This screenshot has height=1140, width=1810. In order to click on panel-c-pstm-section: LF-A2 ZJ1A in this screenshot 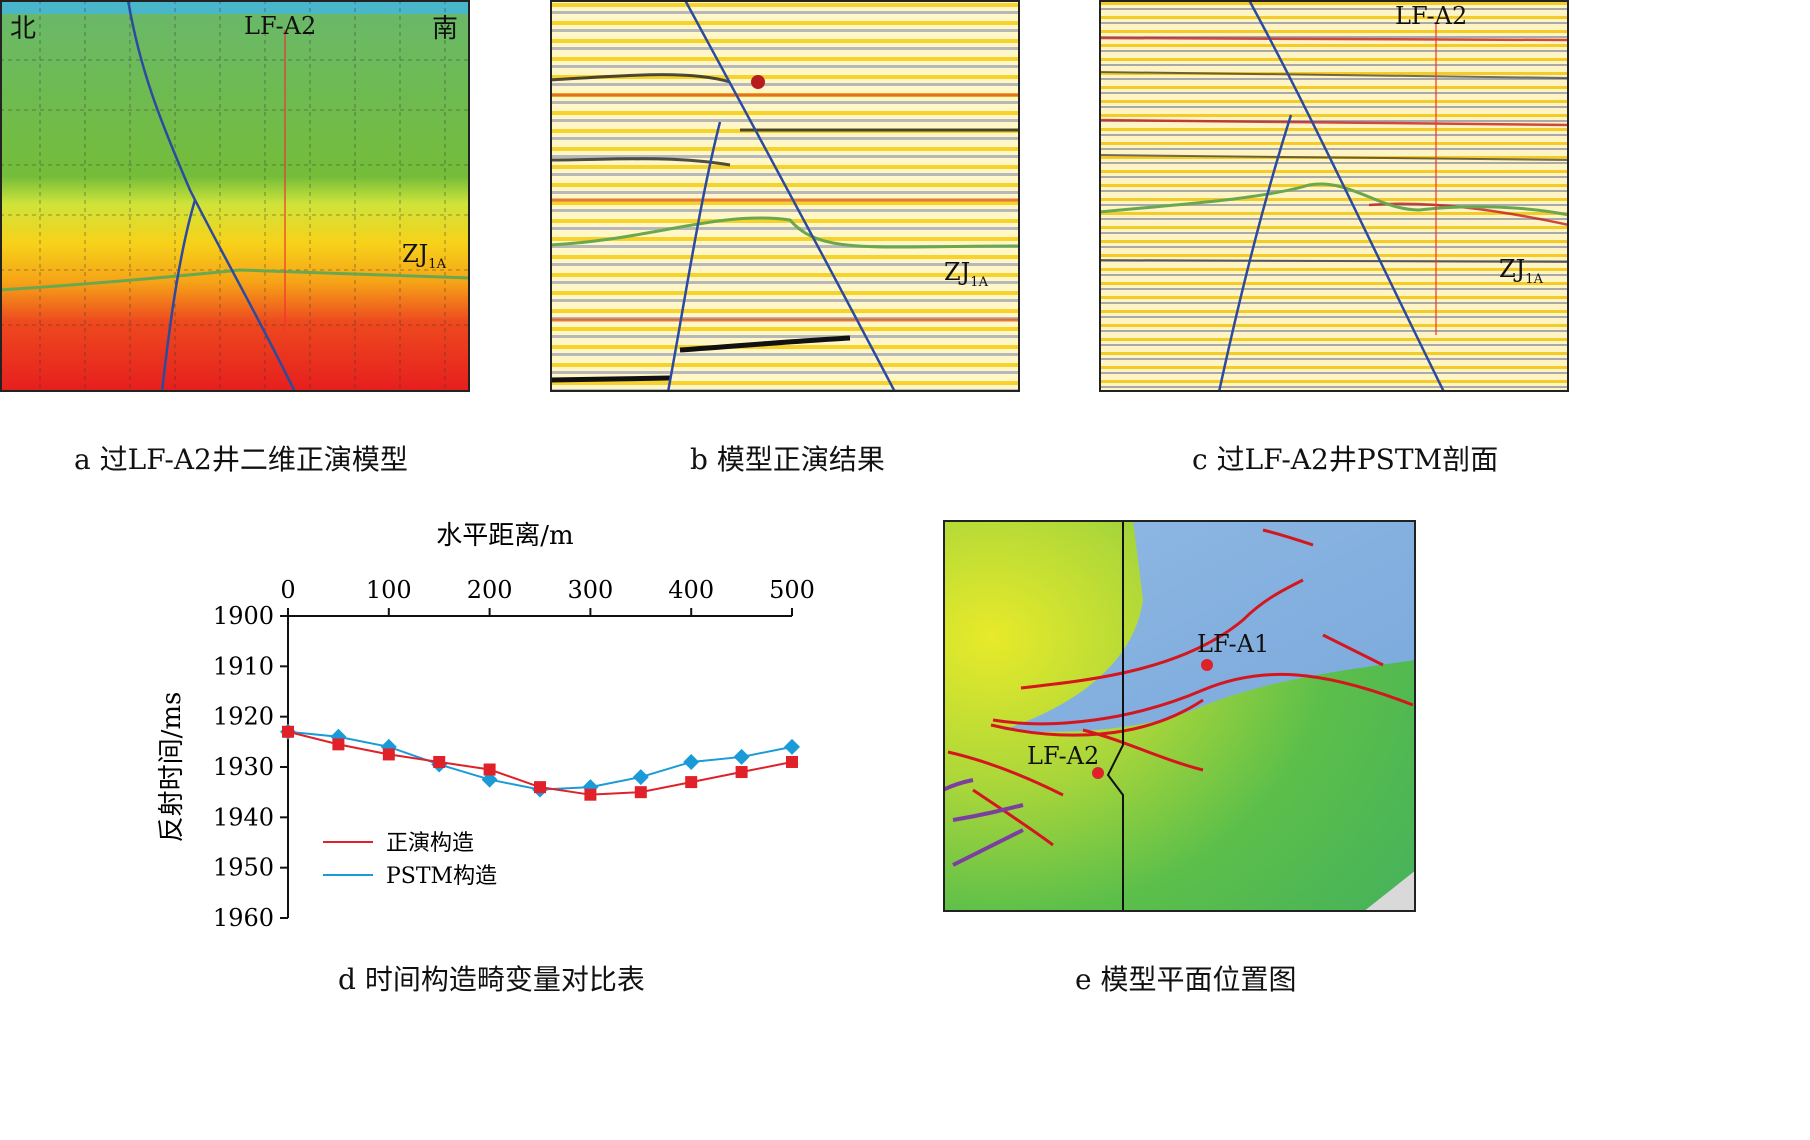, I will do `click(1334, 196)`.